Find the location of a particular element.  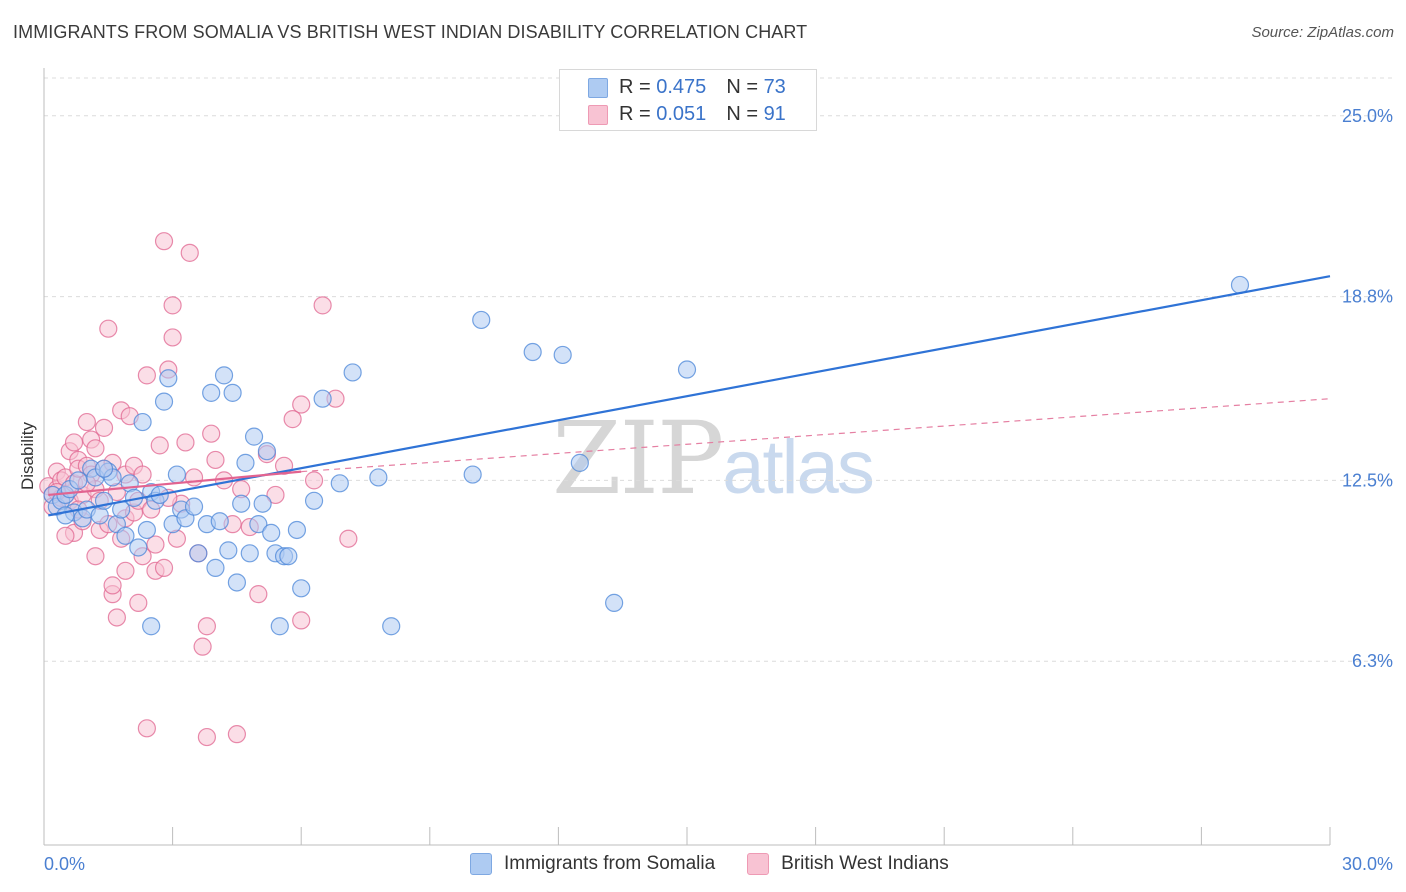

y-tick-label: 25.0% is located at coordinates (1367, 116).